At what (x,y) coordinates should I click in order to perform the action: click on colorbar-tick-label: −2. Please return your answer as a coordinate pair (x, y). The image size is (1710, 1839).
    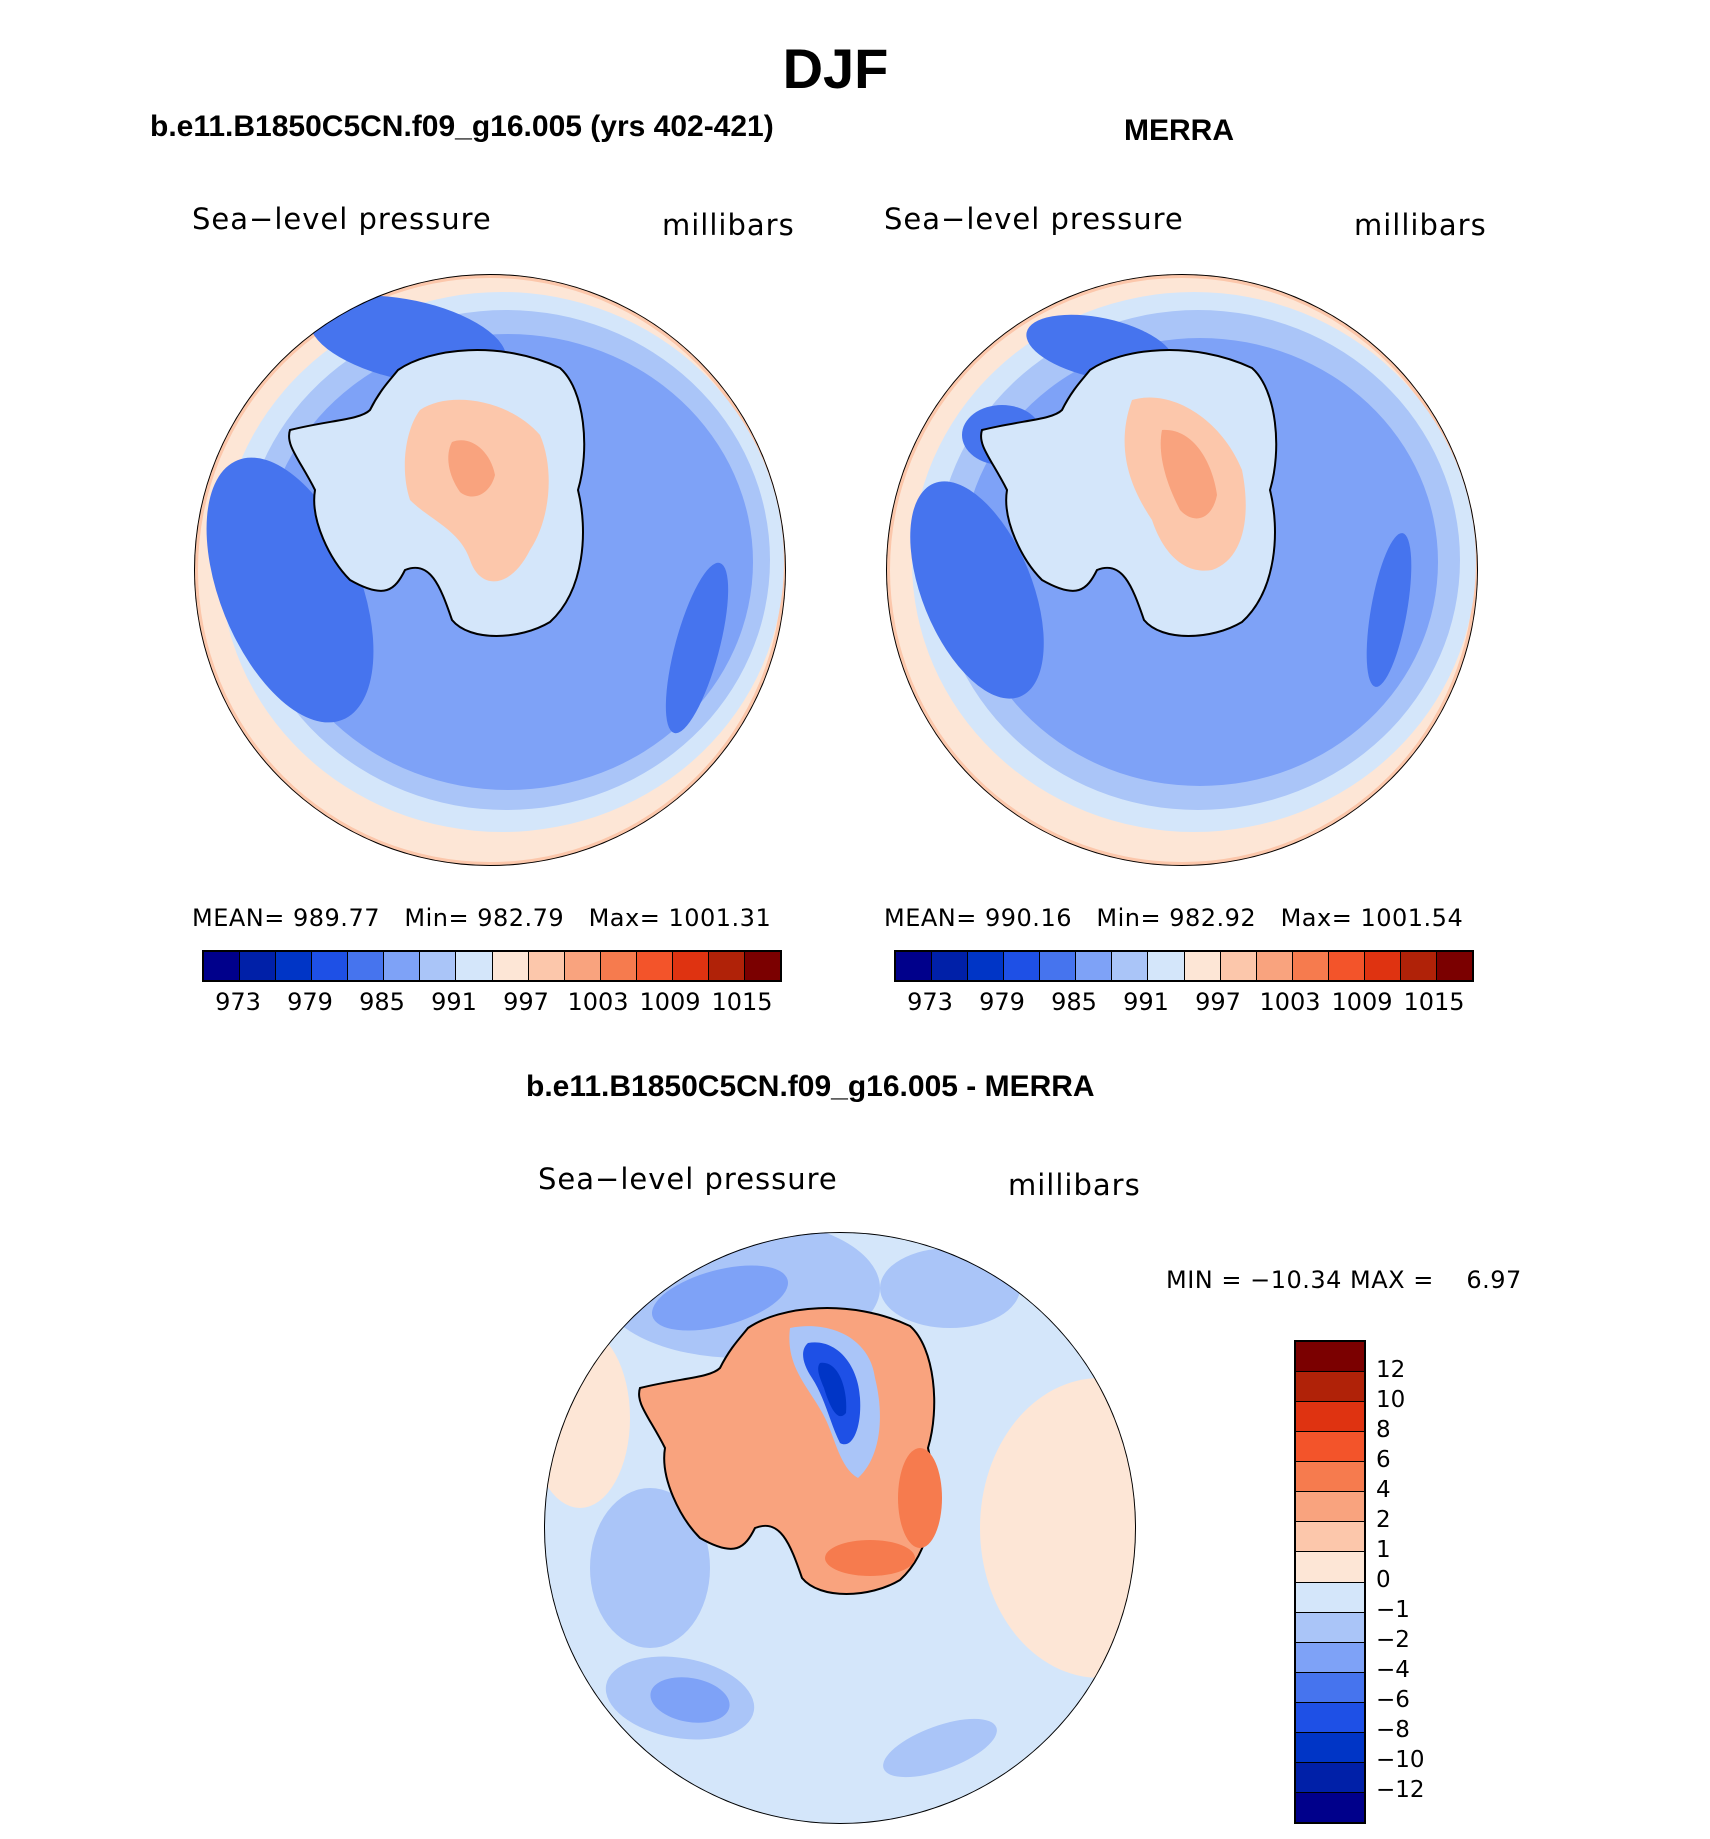
    Looking at the image, I should click on (1393, 1640).